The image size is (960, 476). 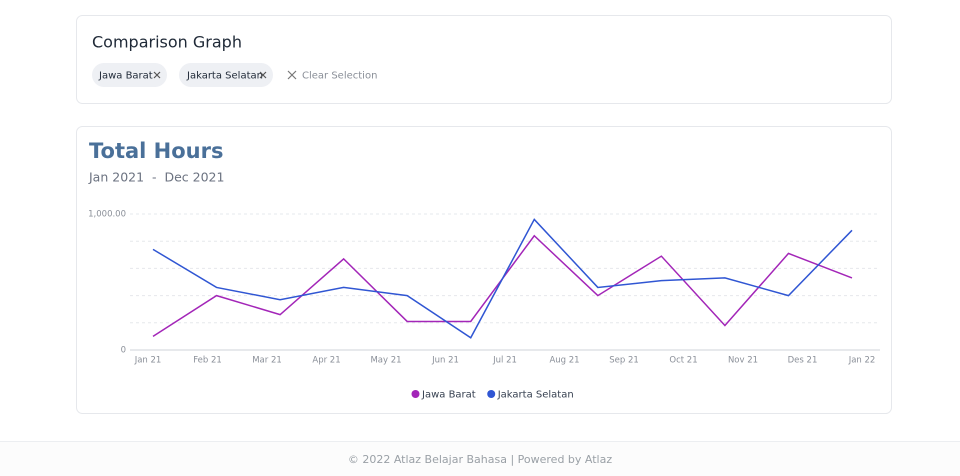 I want to click on chip-label: Jakarta Selatan, so click(x=224, y=76).